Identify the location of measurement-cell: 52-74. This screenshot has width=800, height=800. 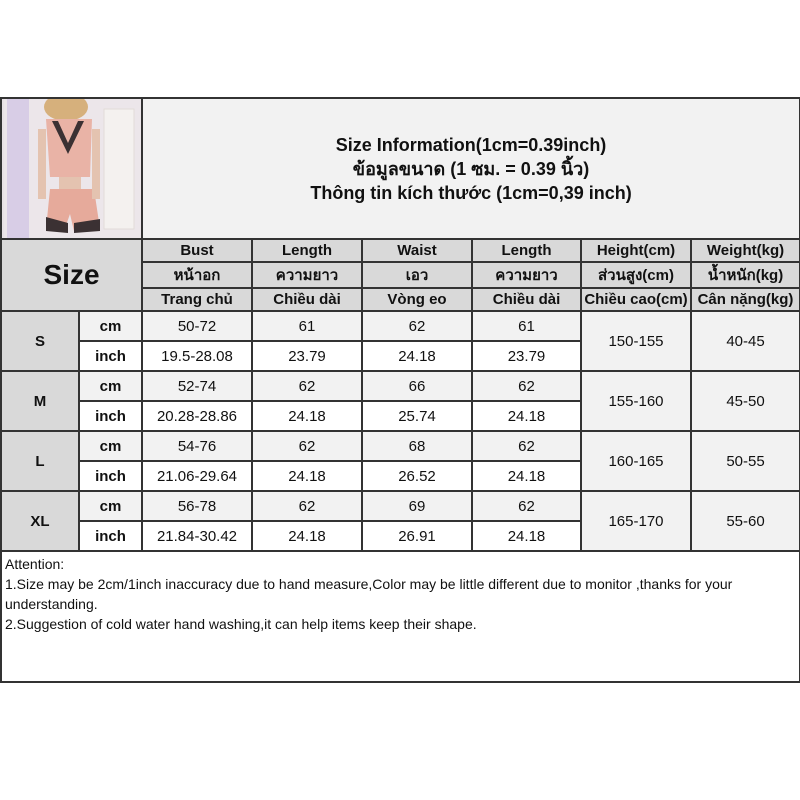
(197, 386).